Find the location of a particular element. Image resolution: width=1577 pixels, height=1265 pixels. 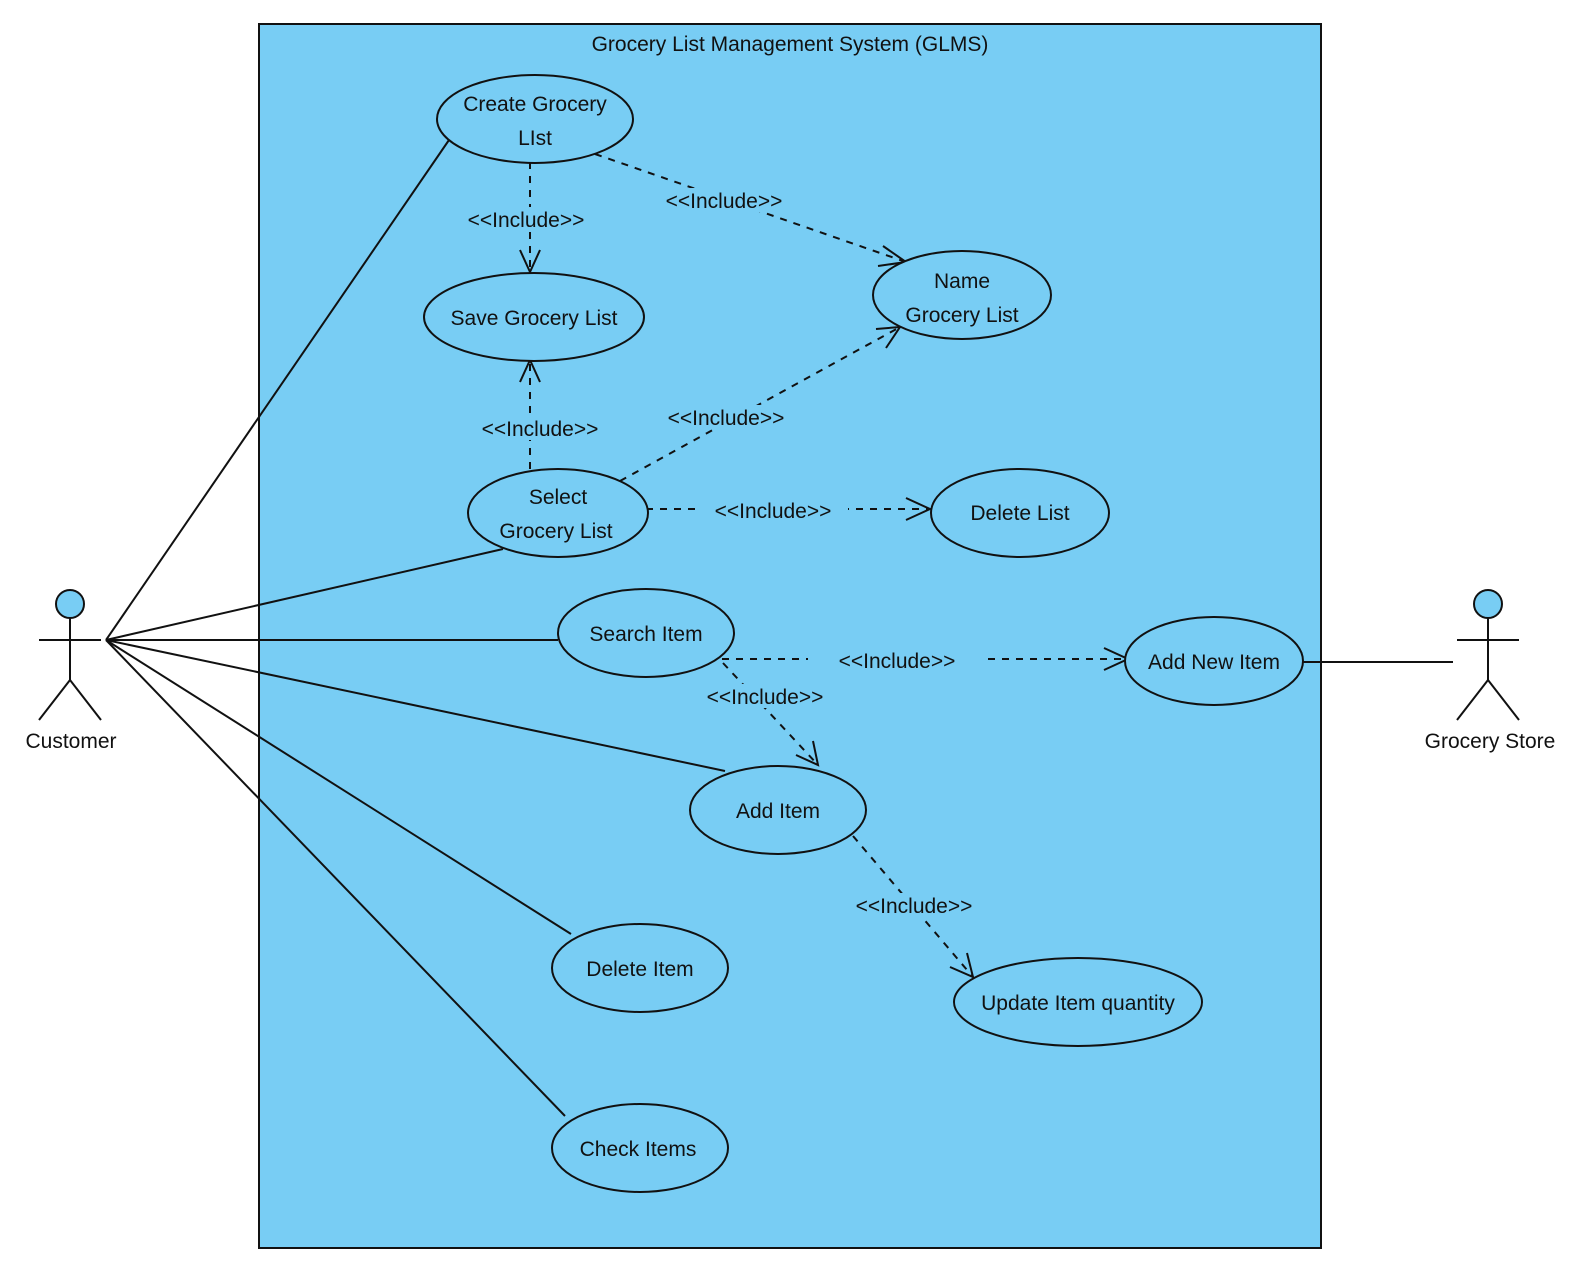

use-case-label: Save Grocery List is located at coordinates (534, 318).